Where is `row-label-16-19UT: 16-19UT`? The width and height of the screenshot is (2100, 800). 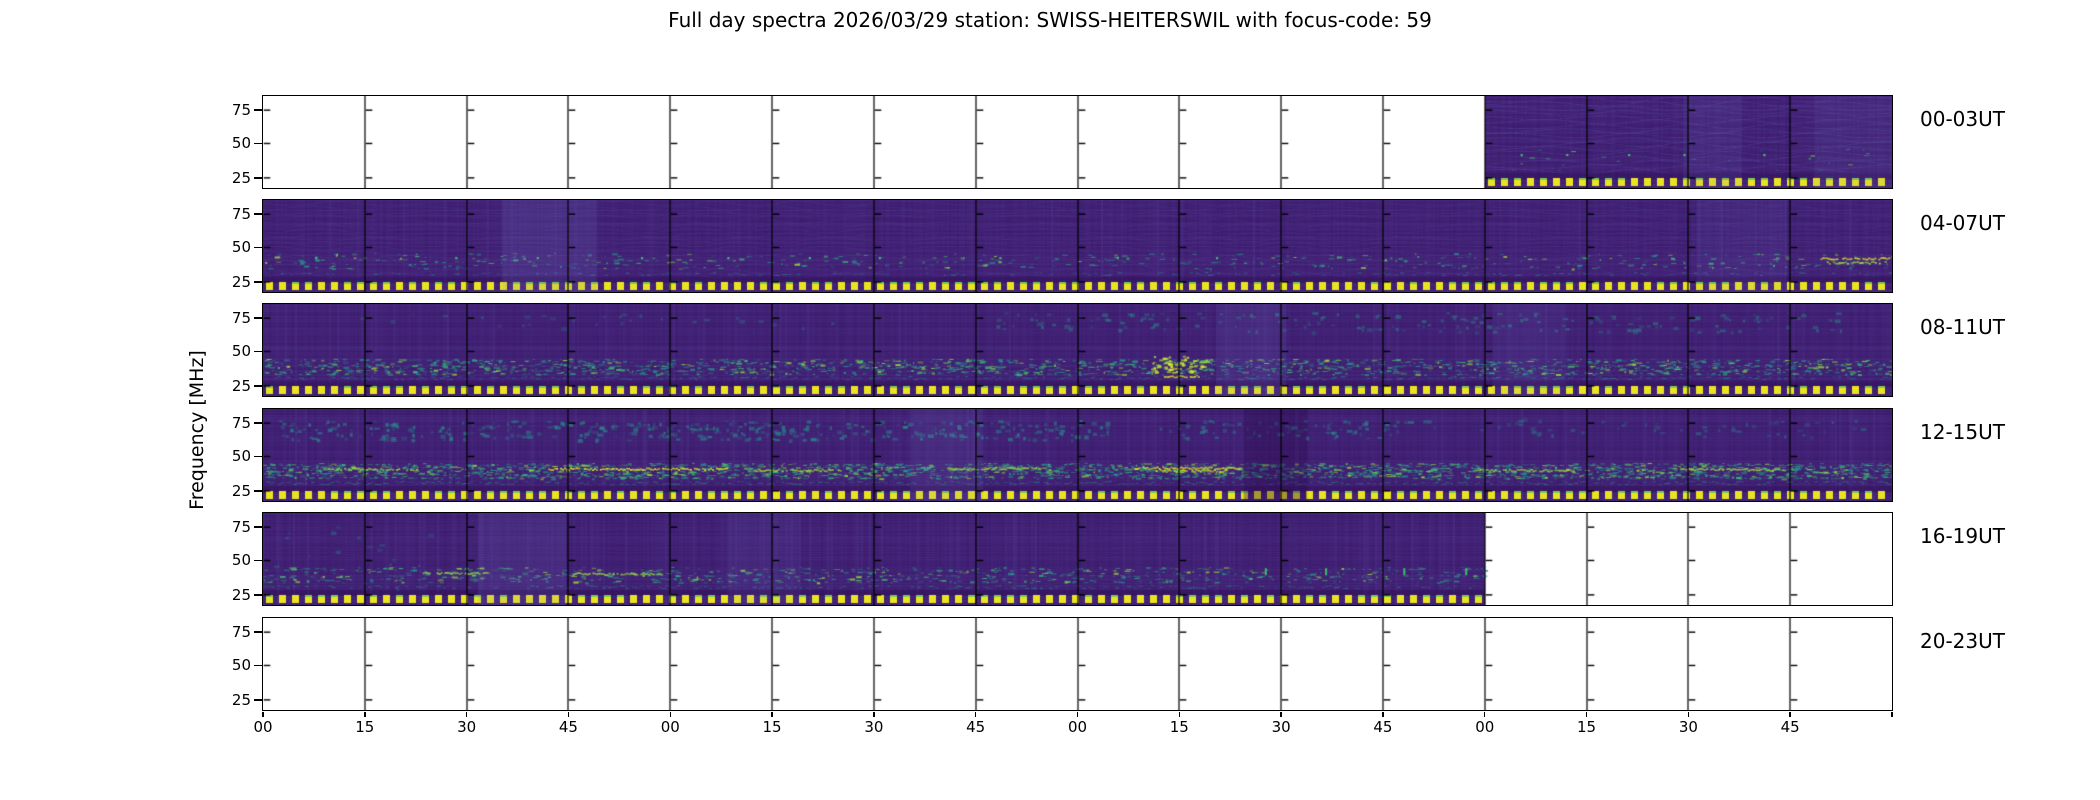
row-label-16-19UT: 16-19UT is located at coordinates (1962, 536).